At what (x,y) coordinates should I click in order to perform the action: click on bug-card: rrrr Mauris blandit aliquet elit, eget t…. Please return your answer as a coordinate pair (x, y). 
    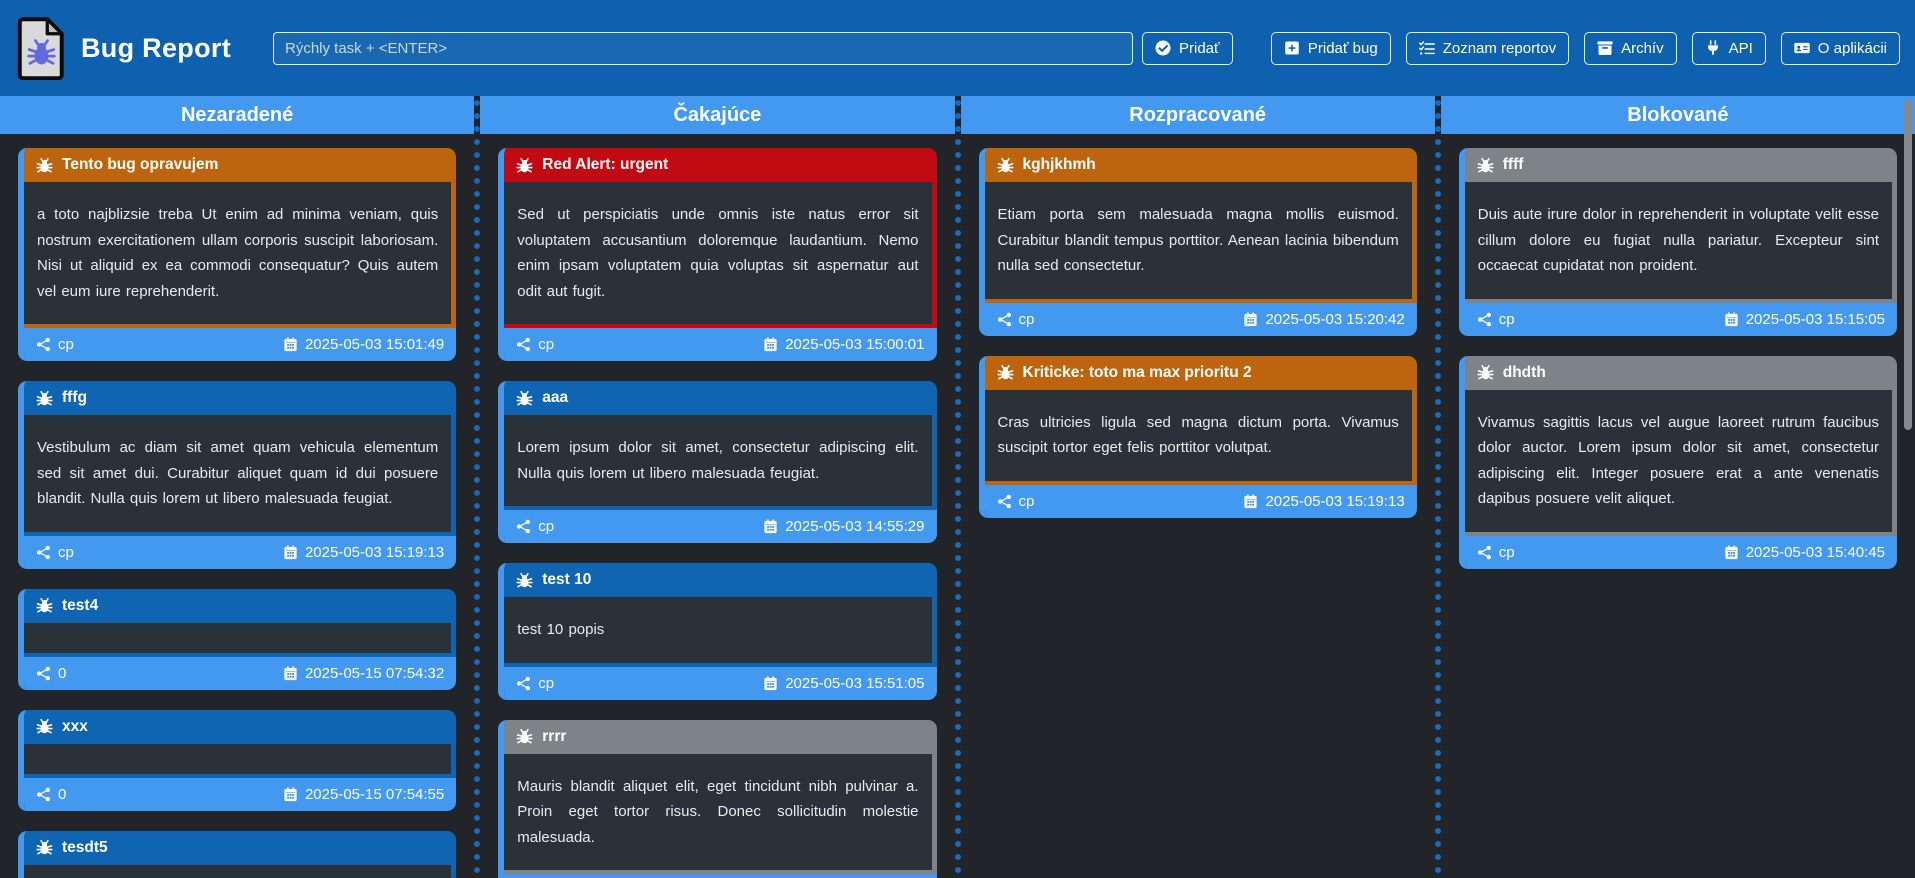
    Looking at the image, I should click on (717, 798).